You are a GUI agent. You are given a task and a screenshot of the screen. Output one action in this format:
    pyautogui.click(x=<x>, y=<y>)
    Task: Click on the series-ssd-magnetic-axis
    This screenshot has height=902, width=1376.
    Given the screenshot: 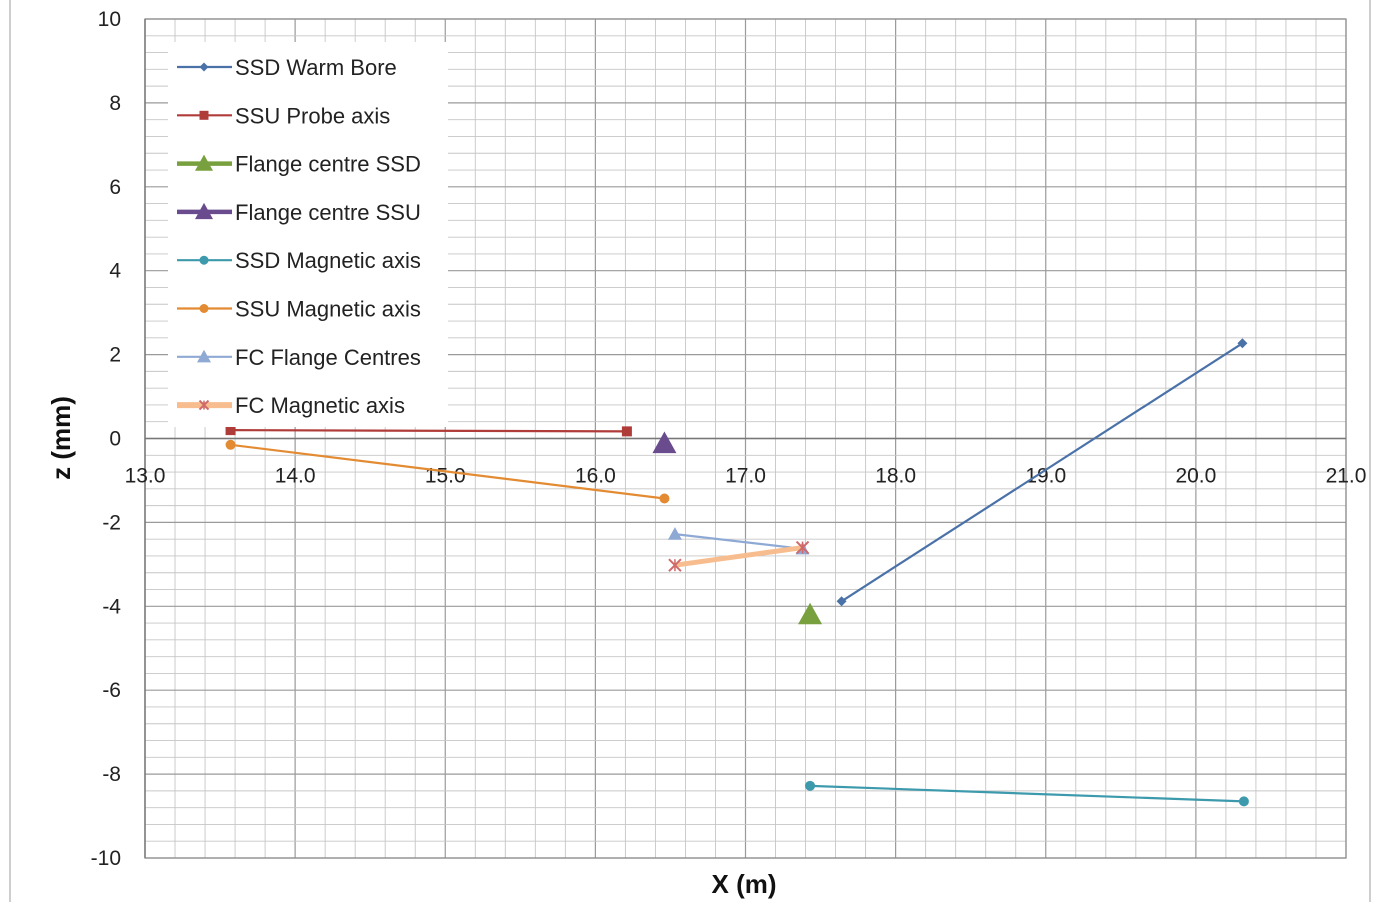 What is the action you would take?
    pyautogui.click(x=1027, y=793)
    